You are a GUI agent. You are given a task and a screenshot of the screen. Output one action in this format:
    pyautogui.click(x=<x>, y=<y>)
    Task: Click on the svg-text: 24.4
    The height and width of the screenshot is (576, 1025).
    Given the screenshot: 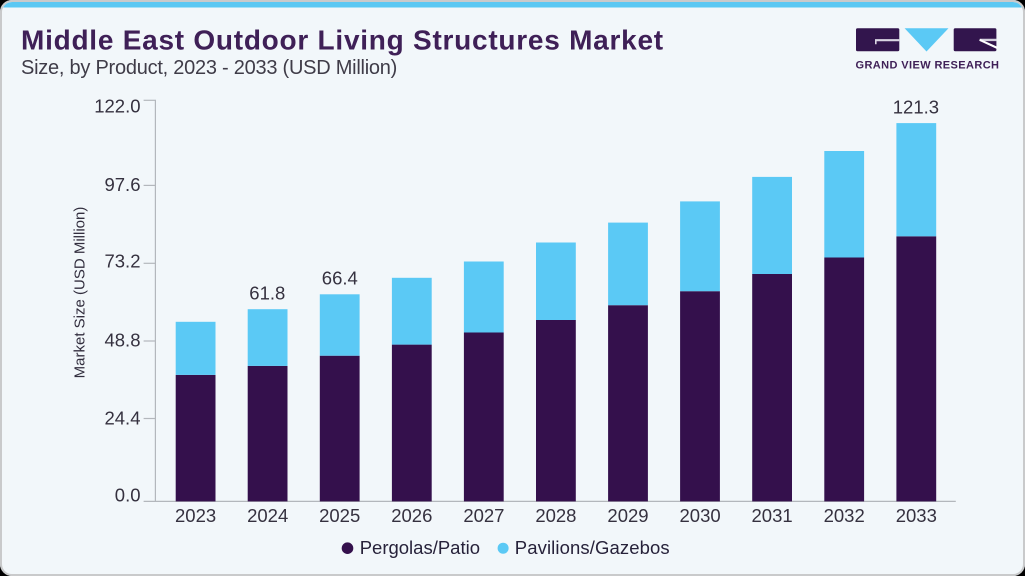 What is the action you would take?
    pyautogui.click(x=122, y=417)
    